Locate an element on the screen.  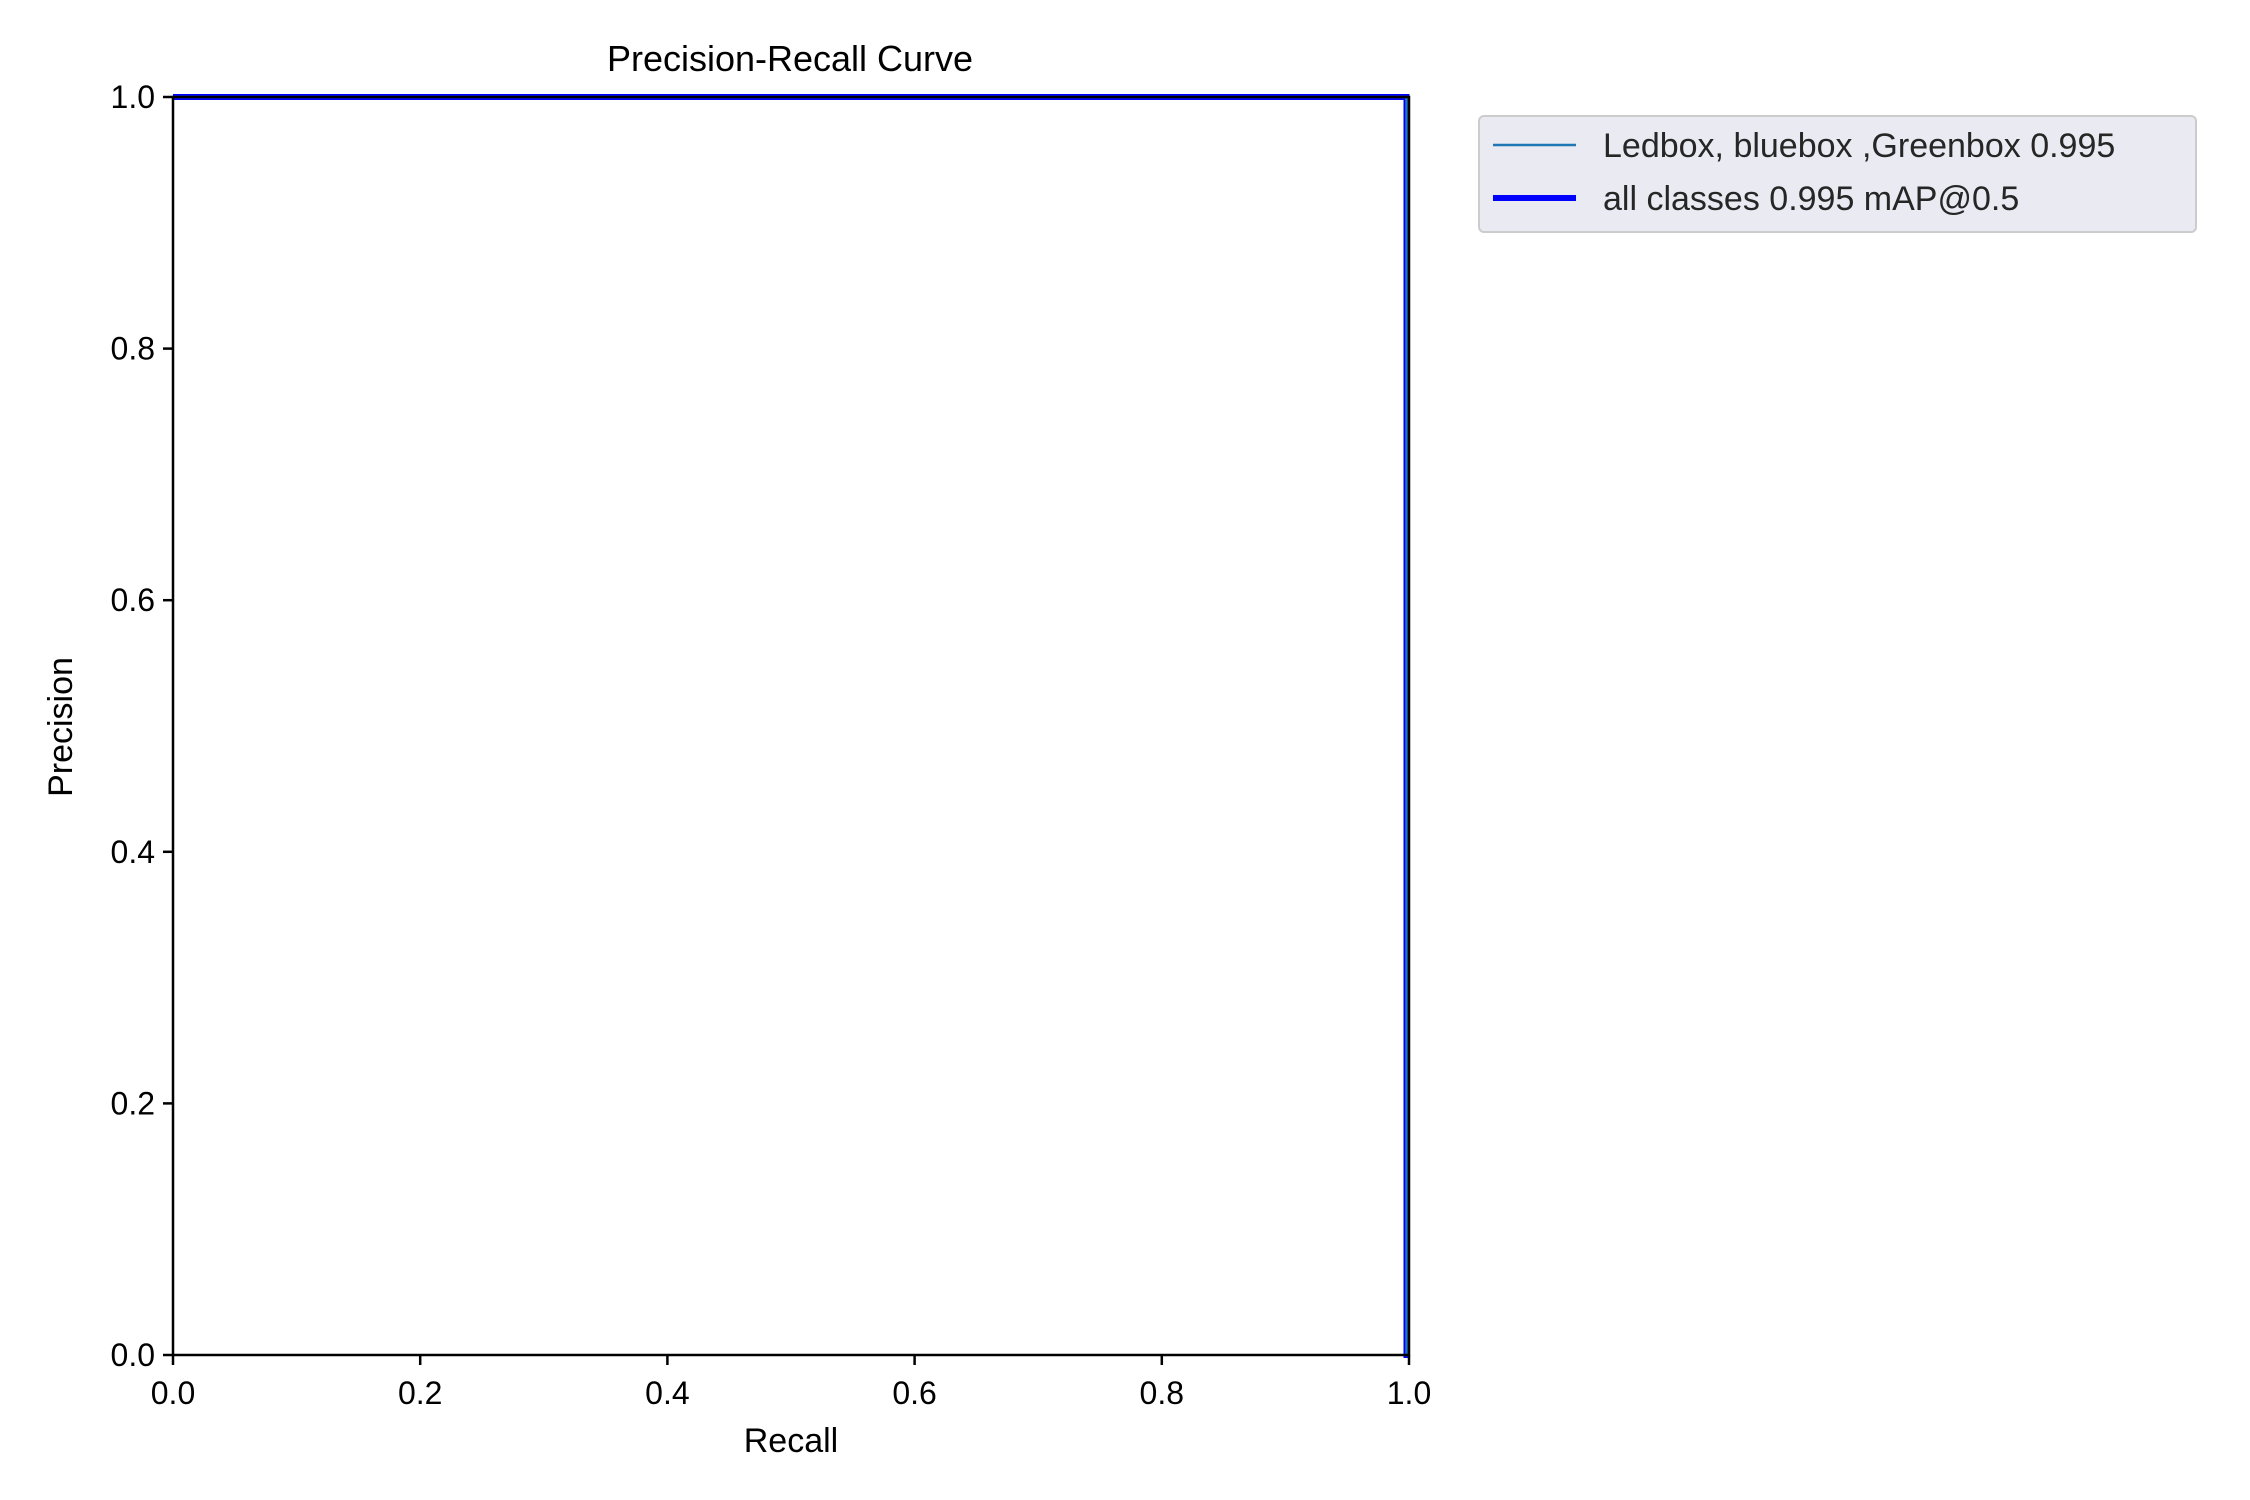
legend-box is located at coordinates (1837, 174).